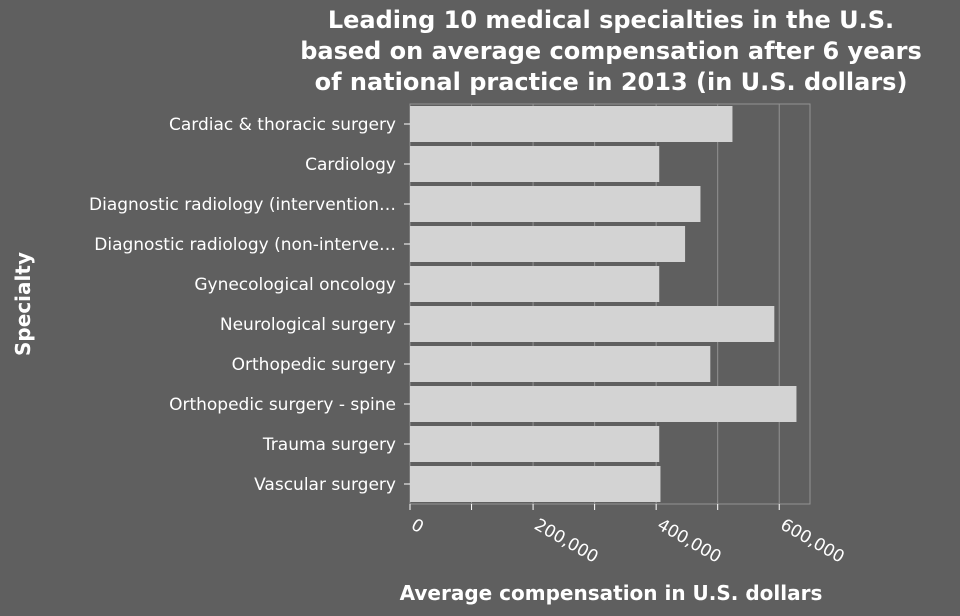  I want to click on category-label: Cardiology, so click(350, 165).